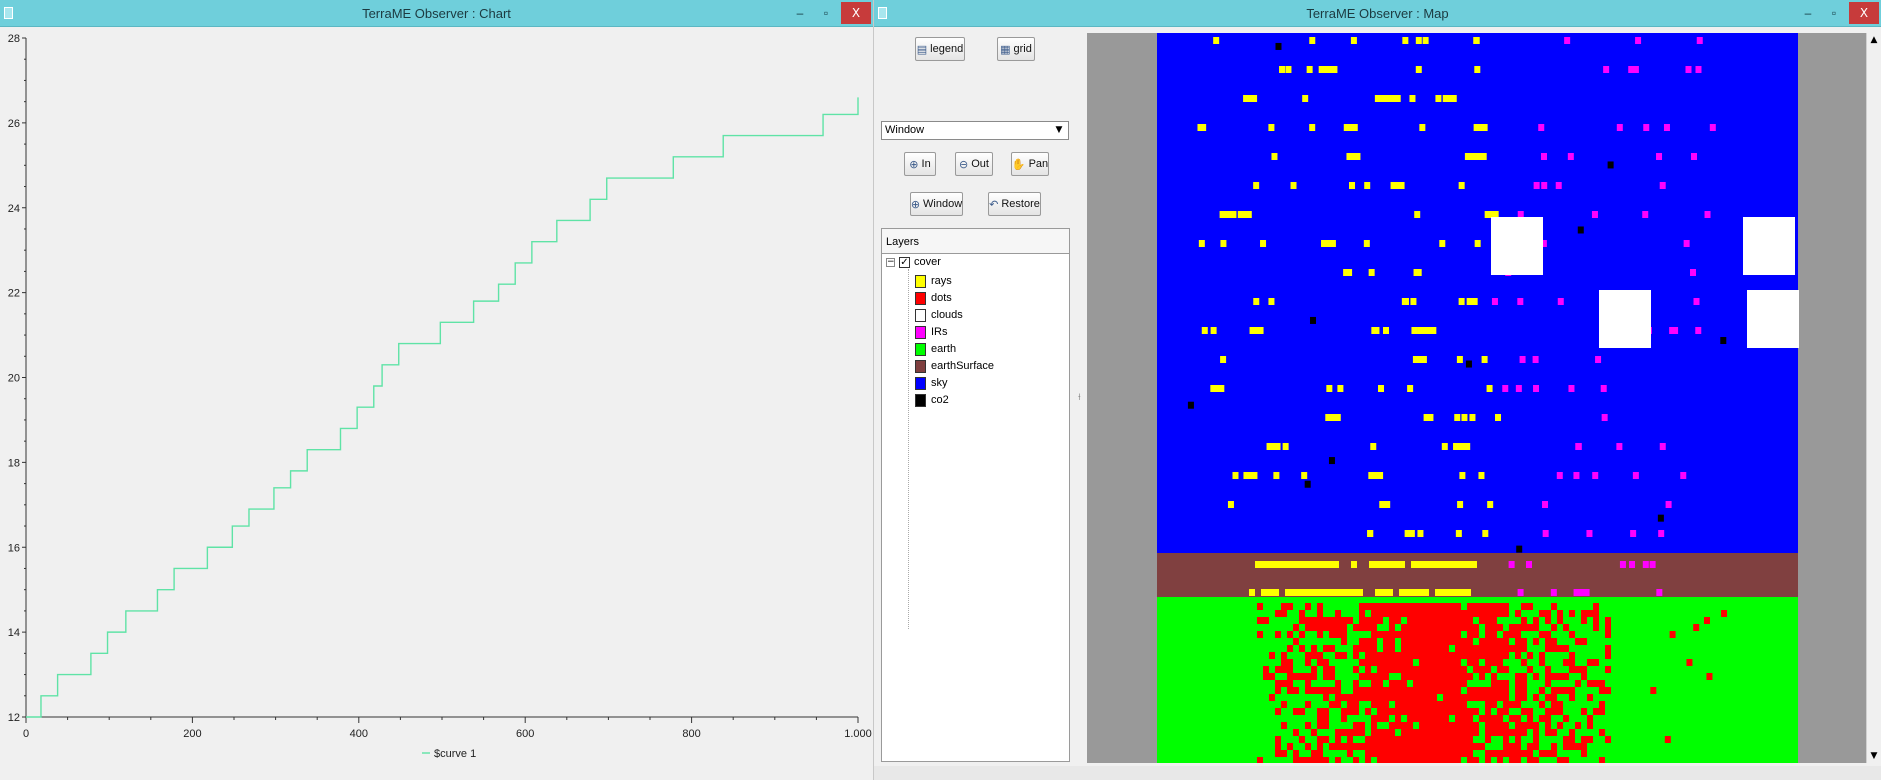 This screenshot has width=1881, height=780. Describe the element at coordinates (890, 261) in the screenshot. I see `collapse-icon: −` at that location.